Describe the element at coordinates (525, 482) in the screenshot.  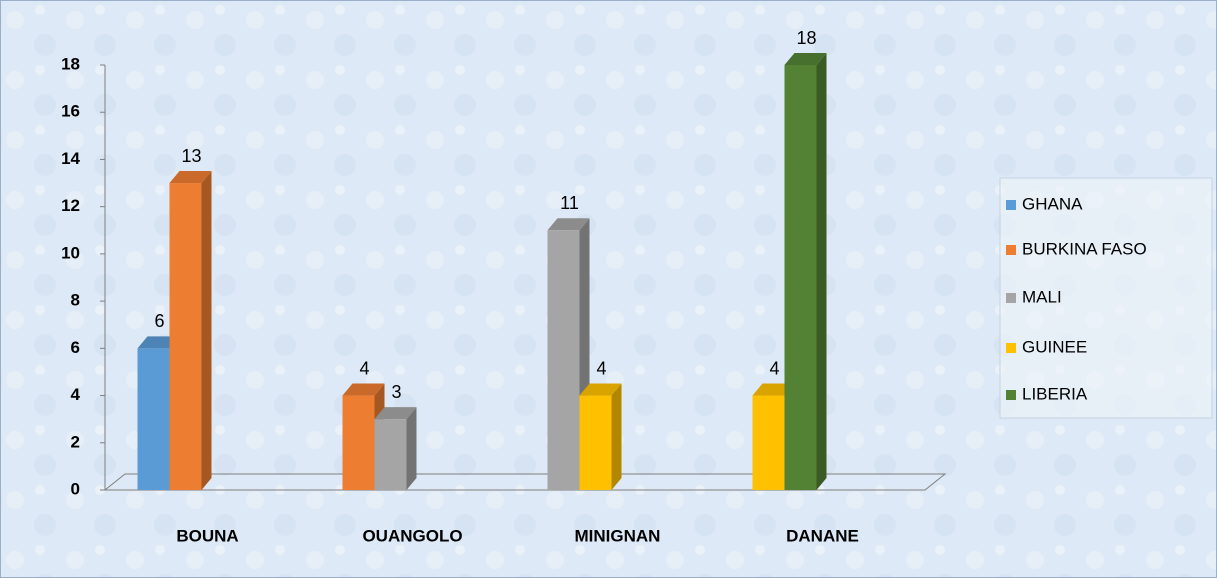
I see `floor` at that location.